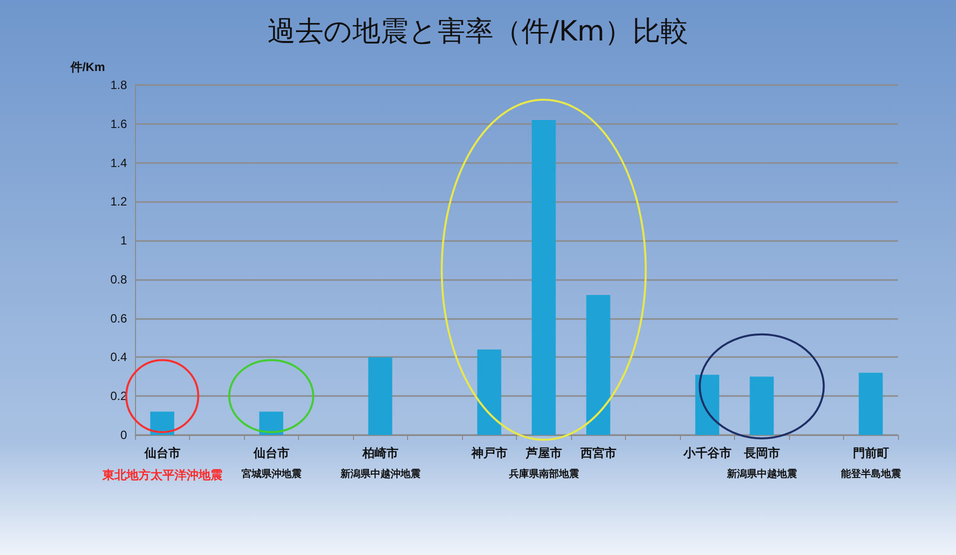  What do you see at coordinates (478, 31) in the screenshot?
I see `chart-title: 過去の地震と害率（件/Km）比較` at bounding box center [478, 31].